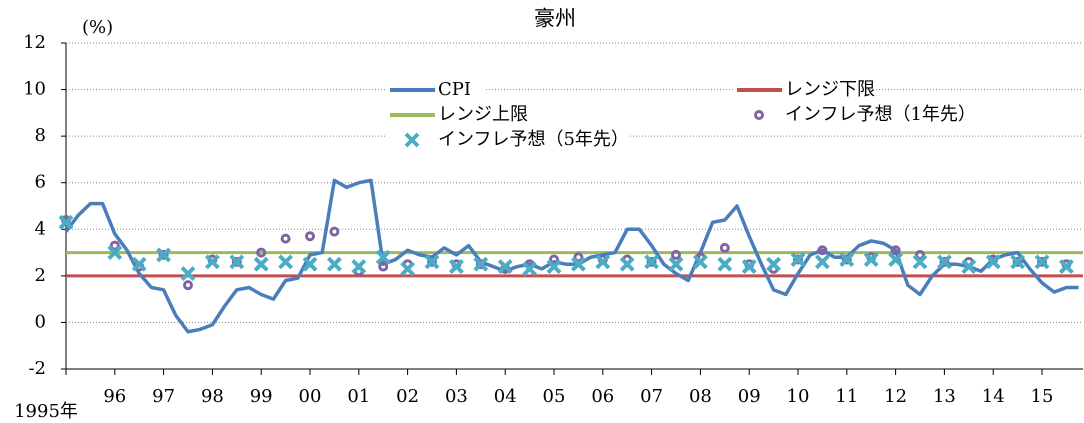  What do you see at coordinates (40, 182) in the screenshot?
I see `y-tick-label: 6` at bounding box center [40, 182].